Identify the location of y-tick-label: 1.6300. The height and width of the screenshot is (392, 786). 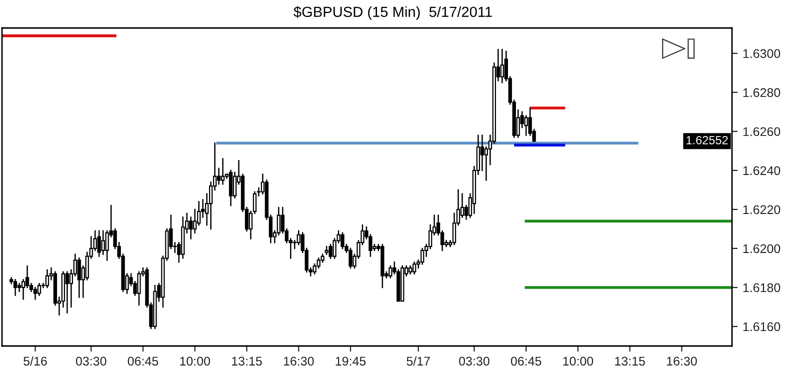
(761, 53).